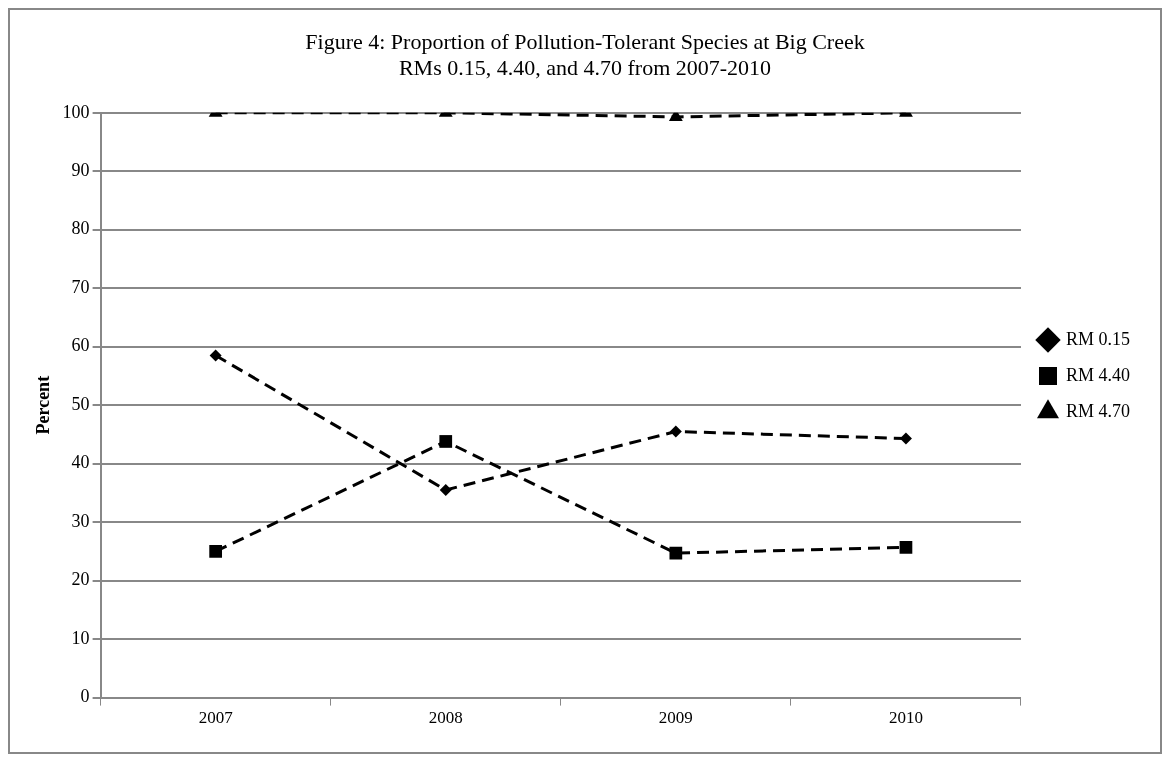  What do you see at coordinates (216, 718) in the screenshot?
I see `x-tick-label: 2007` at bounding box center [216, 718].